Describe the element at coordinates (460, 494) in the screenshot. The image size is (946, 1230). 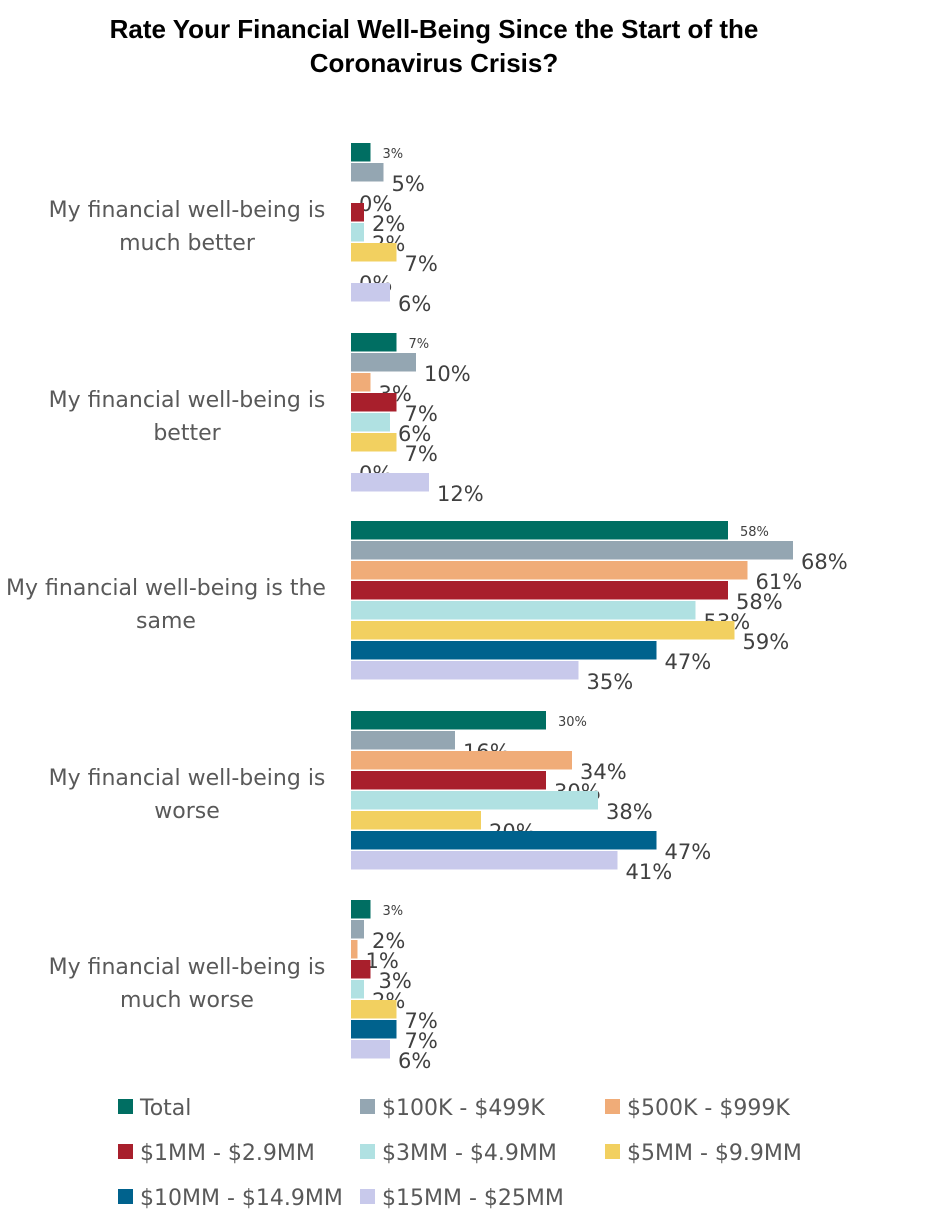
I see `data-label: 12%` at that location.